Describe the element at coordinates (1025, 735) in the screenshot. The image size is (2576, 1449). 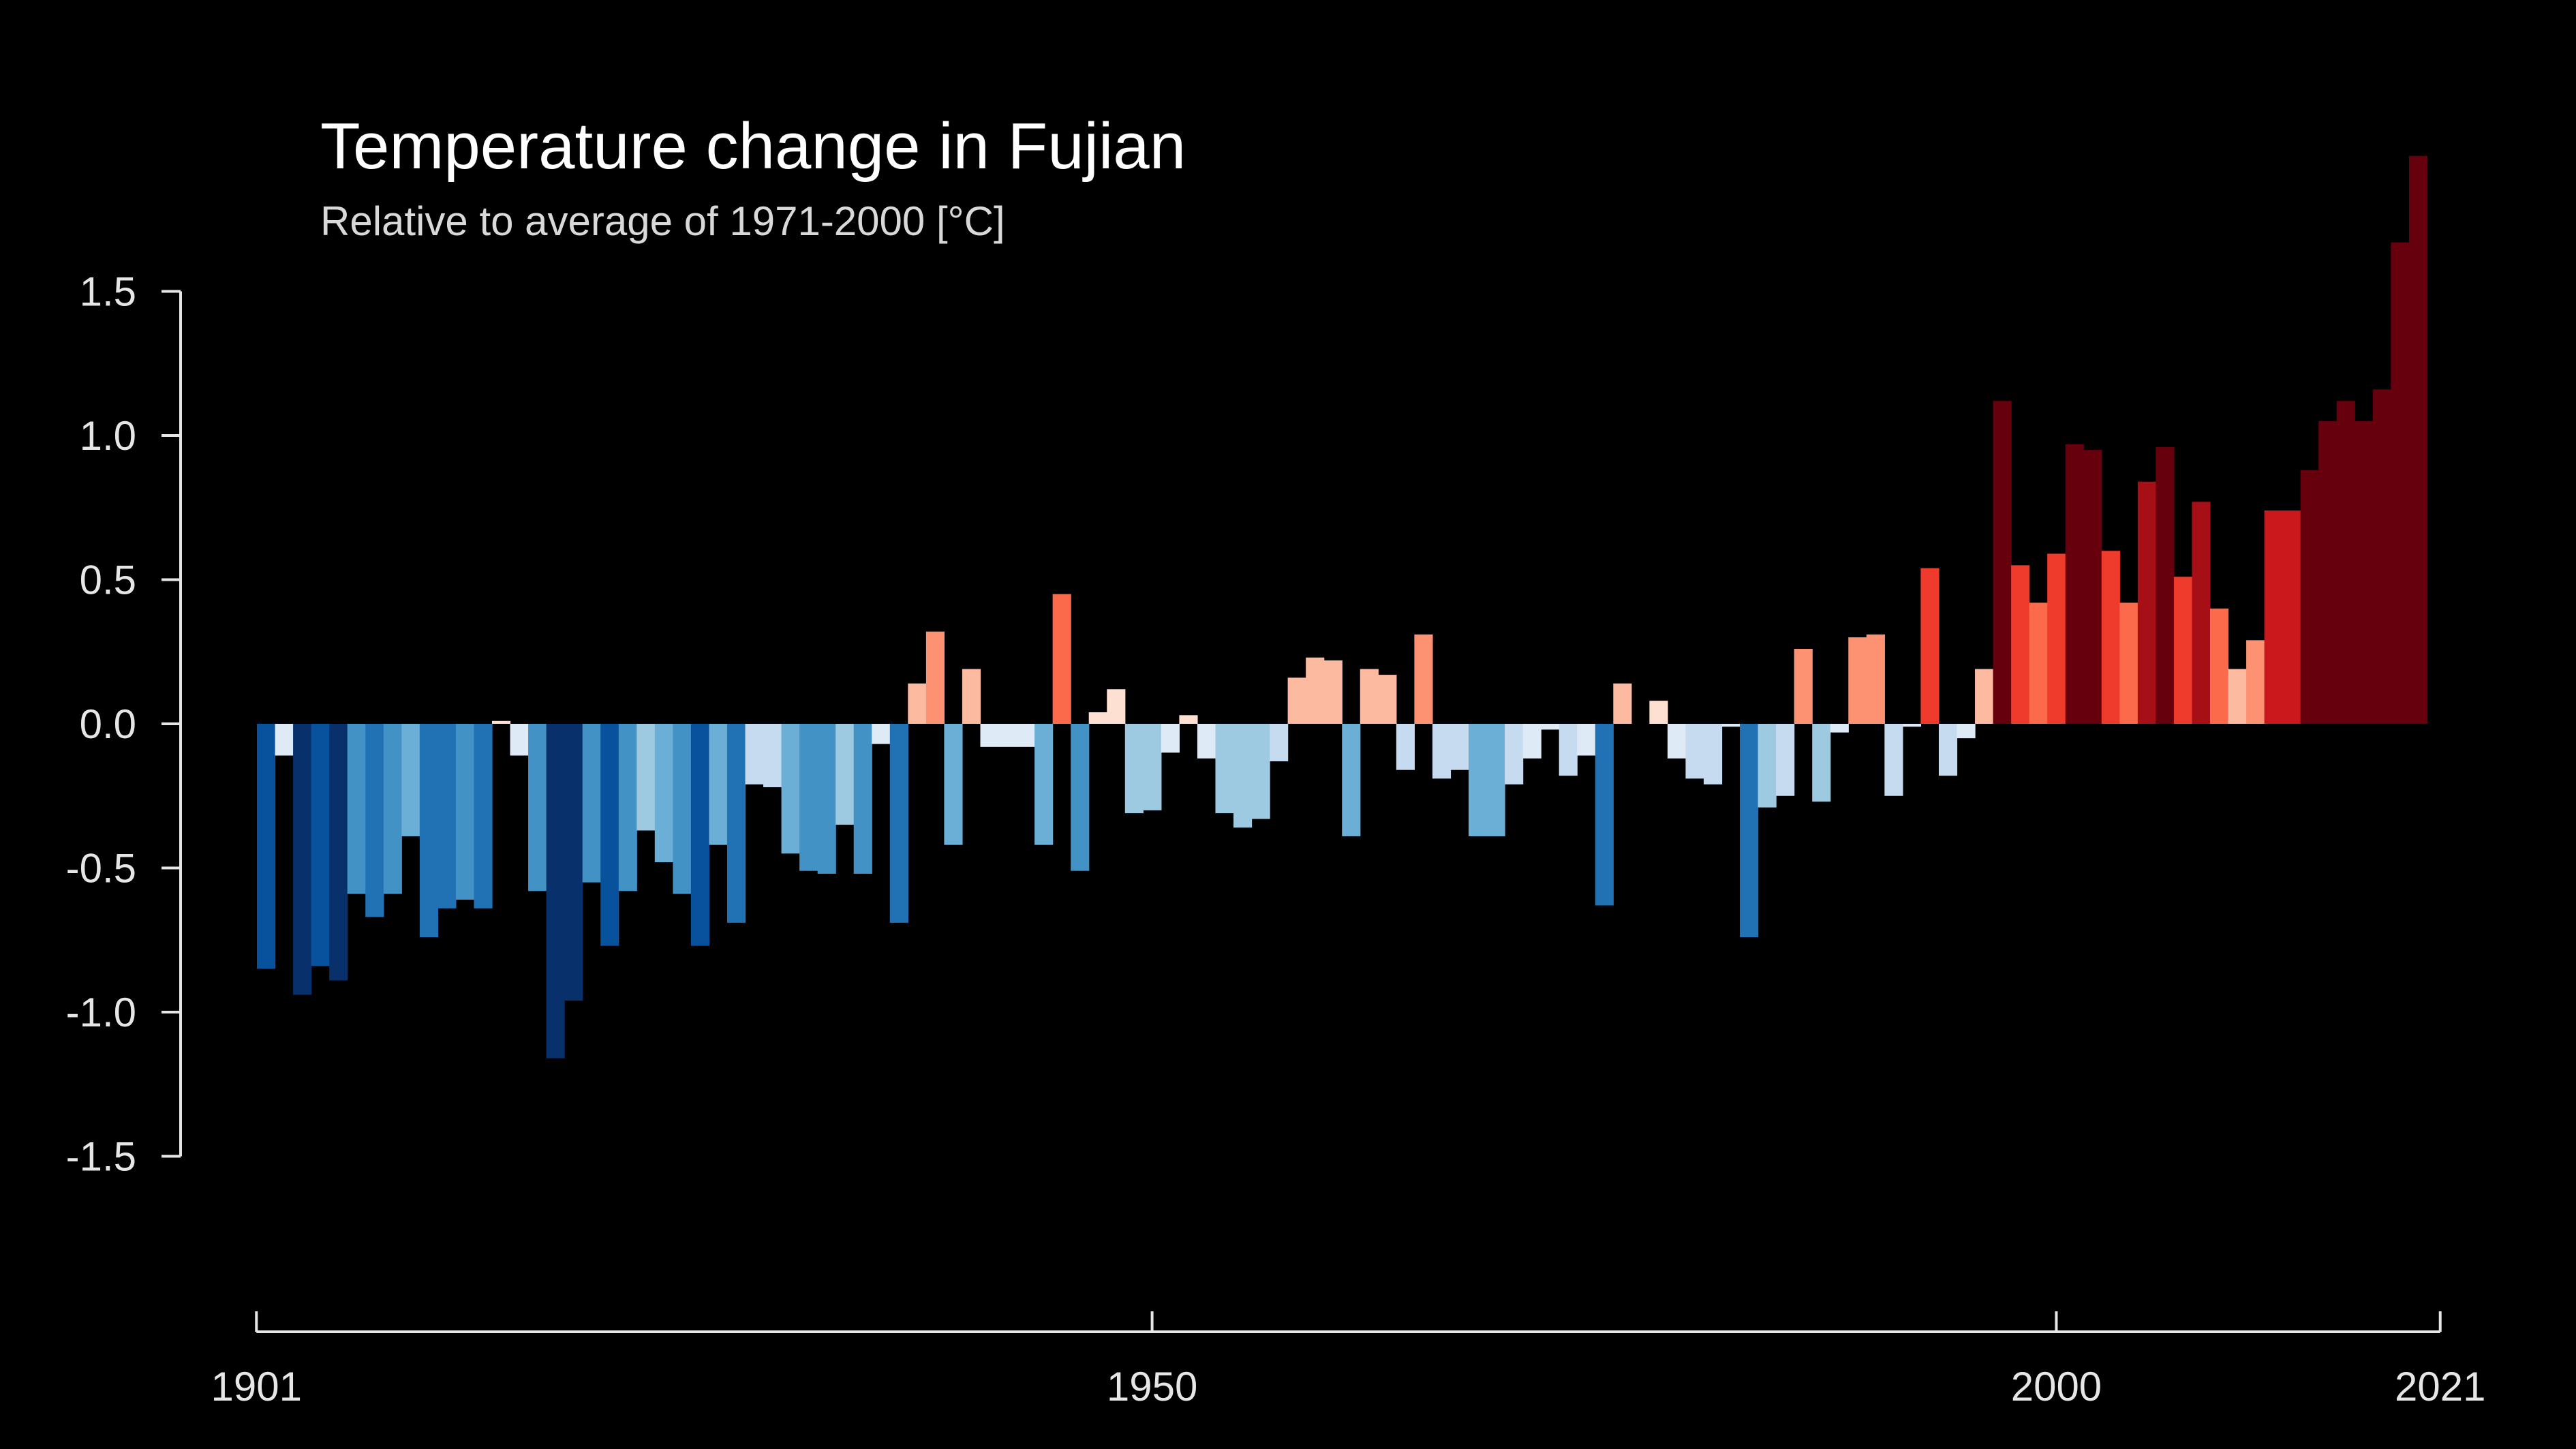
I see `bar-1943` at that location.